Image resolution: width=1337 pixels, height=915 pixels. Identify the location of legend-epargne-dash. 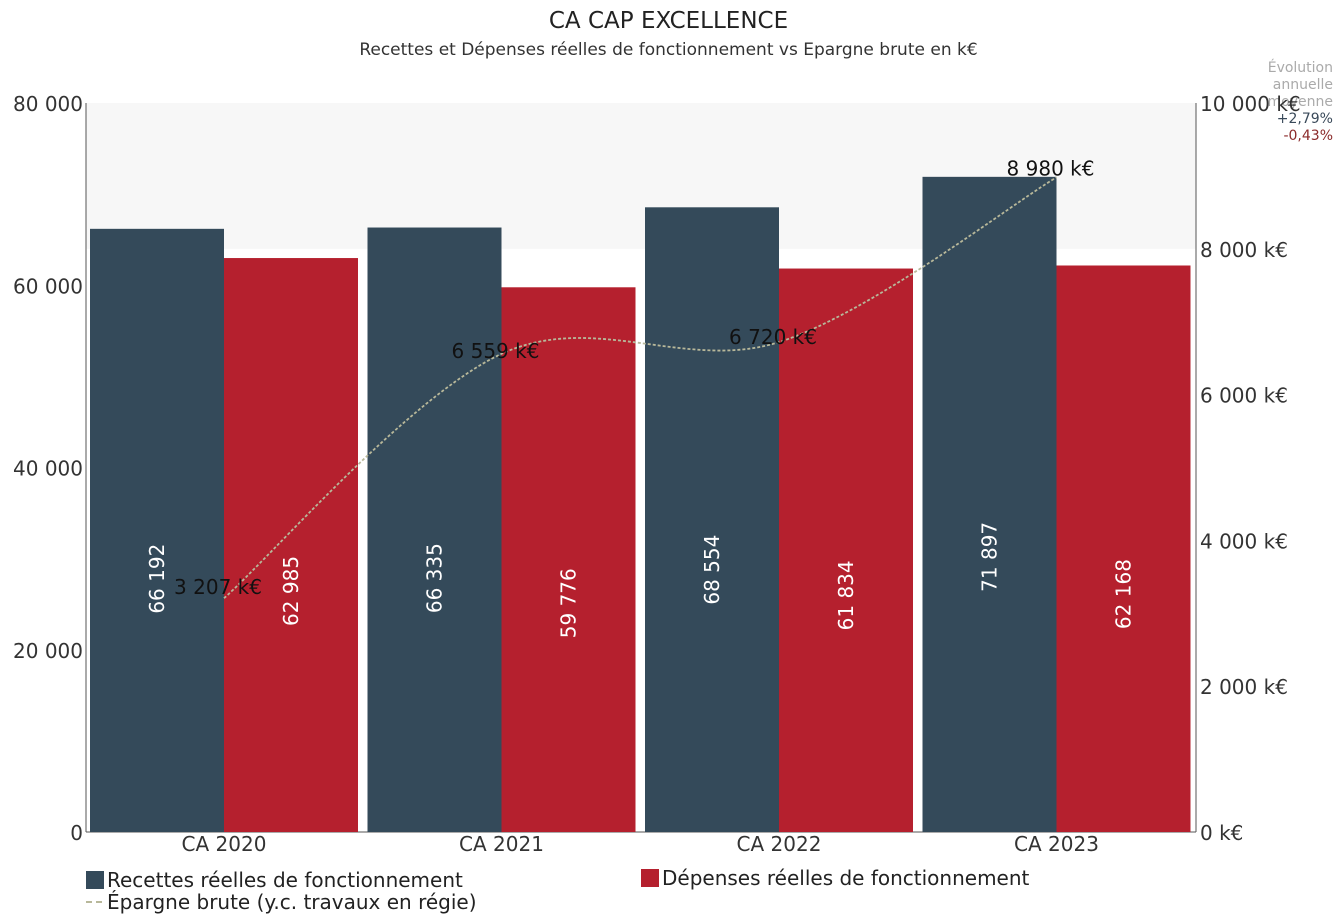
(94, 902).